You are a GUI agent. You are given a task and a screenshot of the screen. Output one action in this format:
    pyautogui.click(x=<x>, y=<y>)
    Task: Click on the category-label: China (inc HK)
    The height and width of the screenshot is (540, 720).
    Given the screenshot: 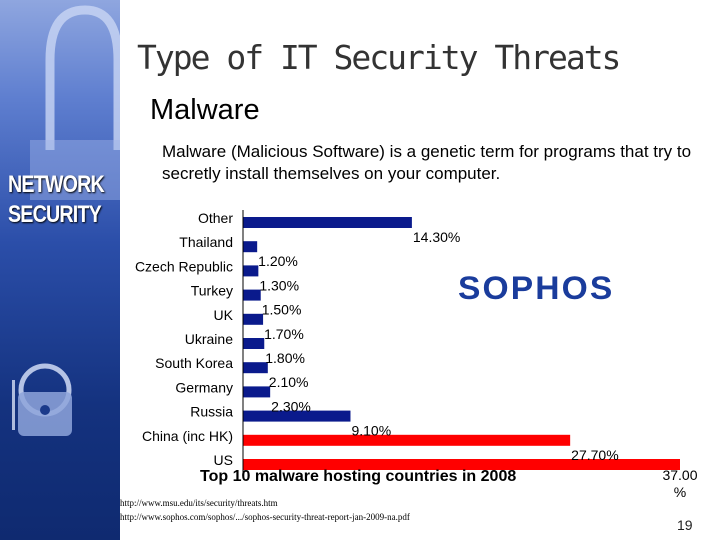 What is the action you would take?
    pyautogui.click(x=187, y=436)
    